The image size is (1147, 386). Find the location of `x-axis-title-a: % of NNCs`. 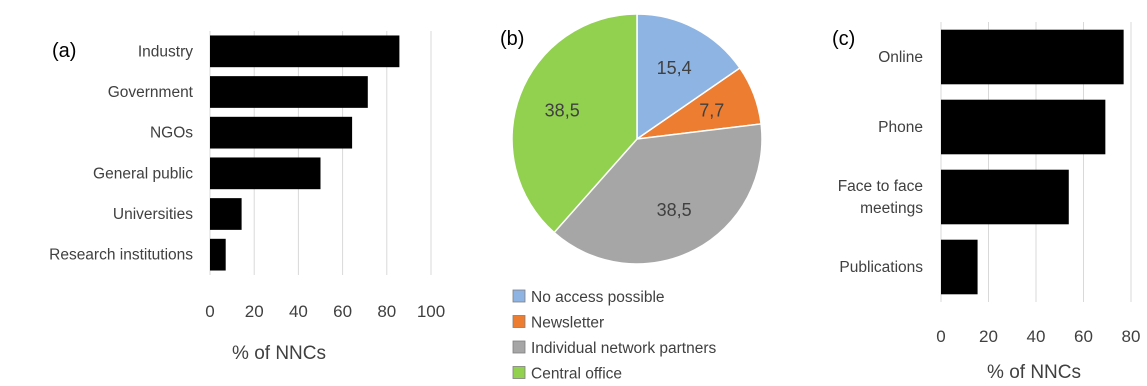

x-axis-title-a: % of NNCs is located at coordinates (279, 353).